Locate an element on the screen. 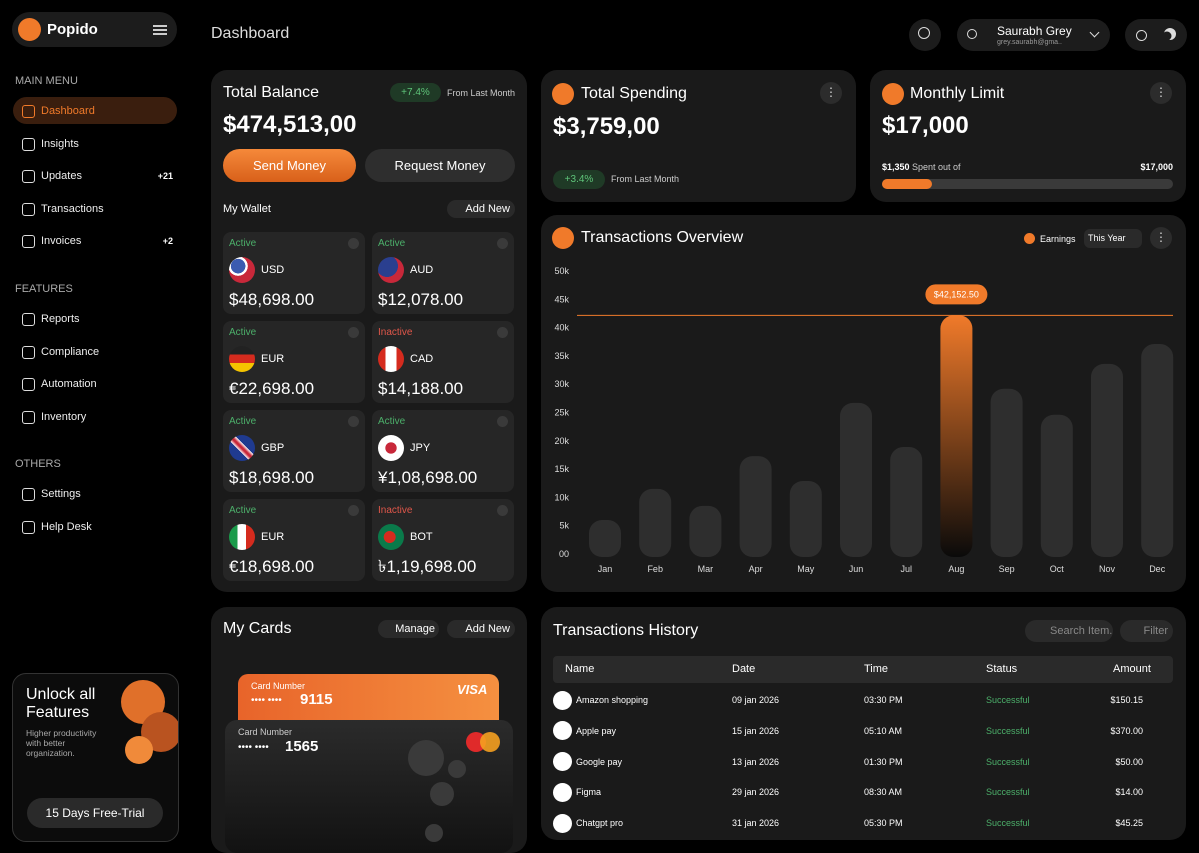  row-icon is located at coordinates (562, 762).